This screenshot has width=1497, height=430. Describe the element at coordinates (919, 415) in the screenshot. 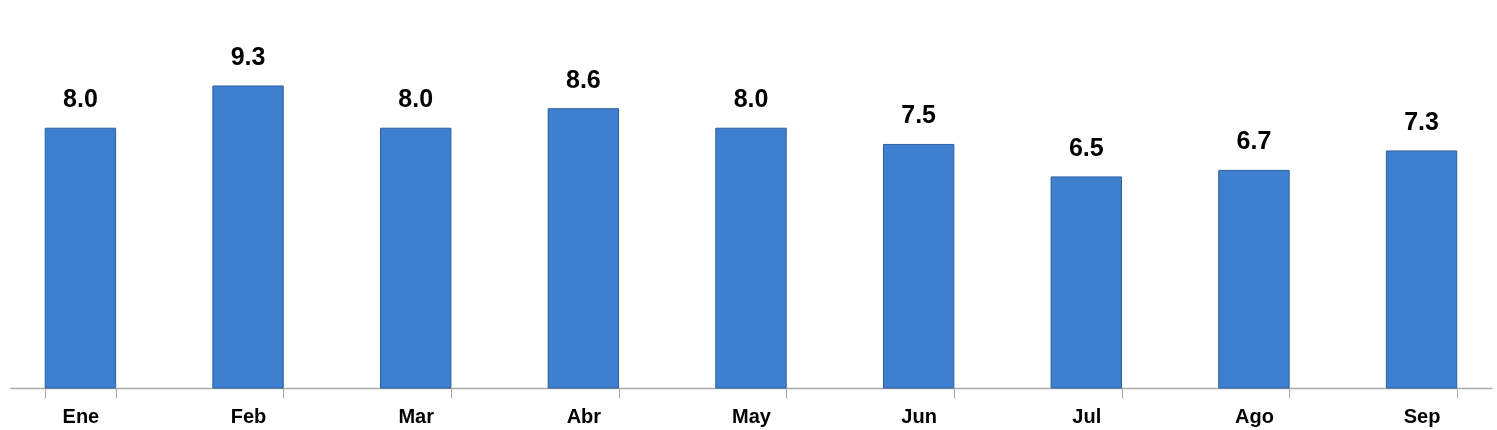

I see `x-tick-label: Jun` at that location.